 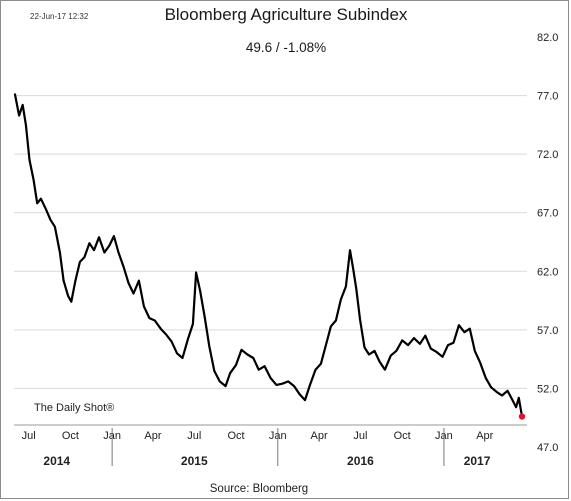 I want to click on y-tick-label: 67.0, so click(x=547, y=214).